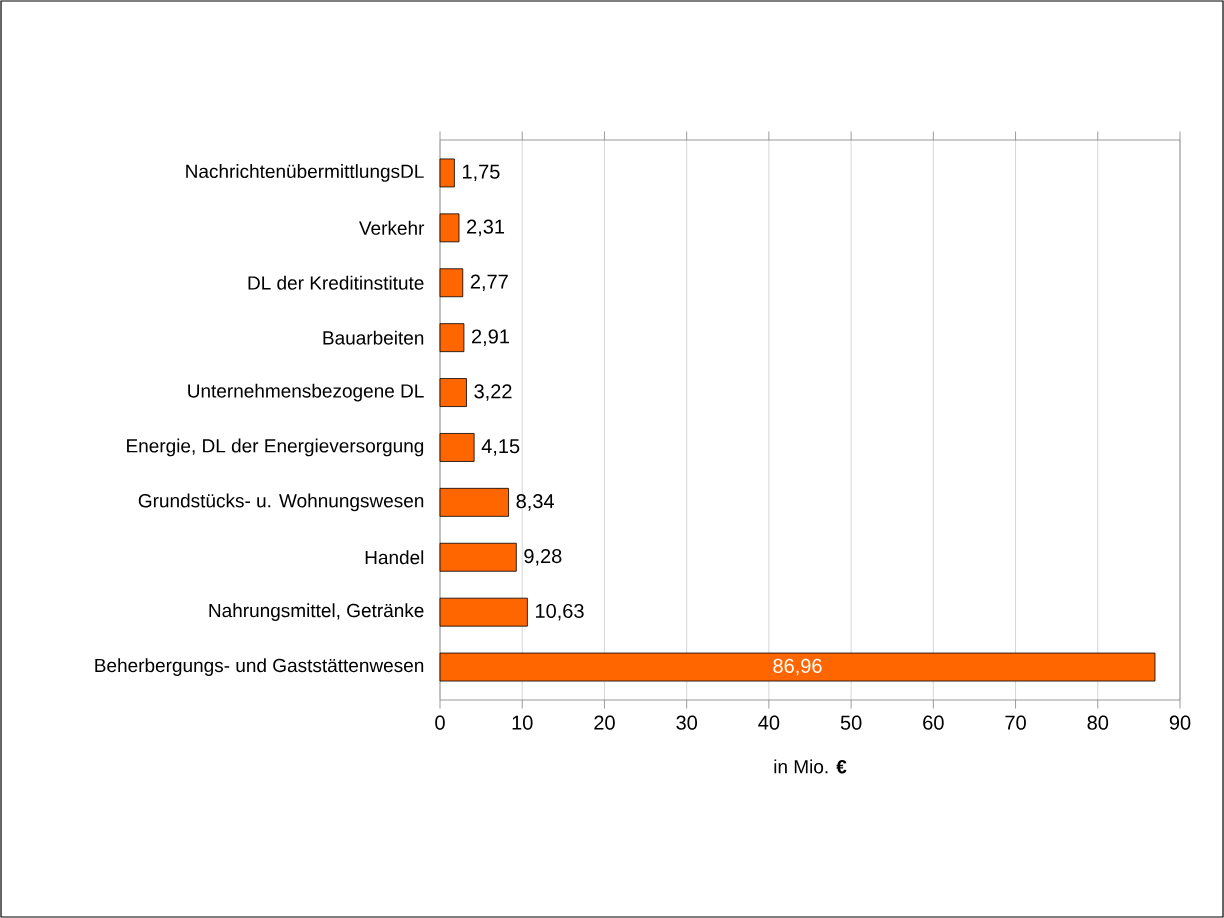 The image size is (1224, 918). I want to click on x-tick-label: 30, so click(687, 722).